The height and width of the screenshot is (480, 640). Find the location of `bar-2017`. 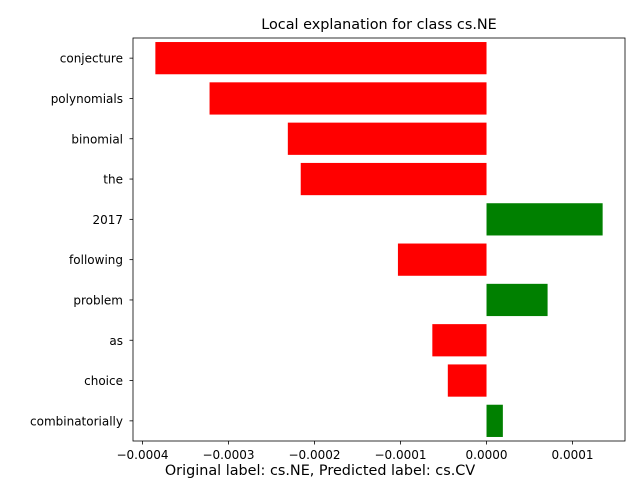

bar-2017 is located at coordinates (544, 219).